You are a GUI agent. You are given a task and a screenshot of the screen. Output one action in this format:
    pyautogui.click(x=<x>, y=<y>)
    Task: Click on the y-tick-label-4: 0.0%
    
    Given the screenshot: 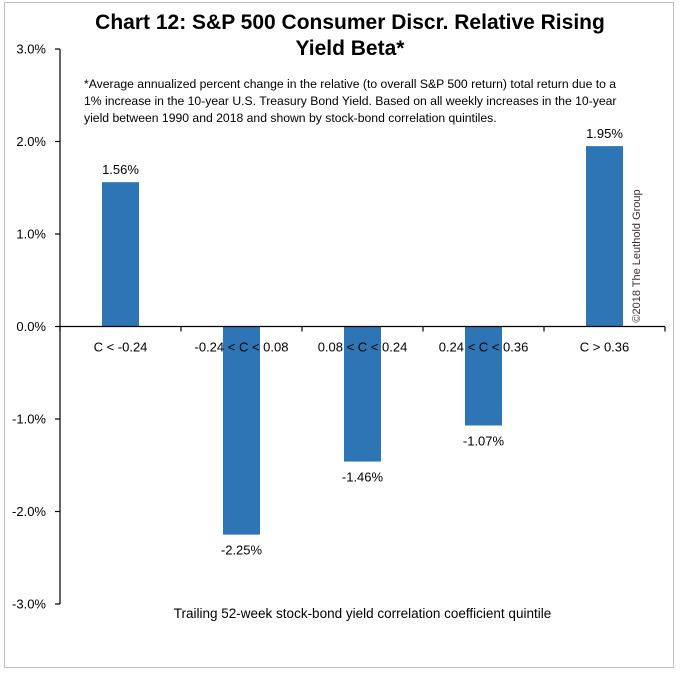 What is the action you would take?
    pyautogui.click(x=31, y=326)
    